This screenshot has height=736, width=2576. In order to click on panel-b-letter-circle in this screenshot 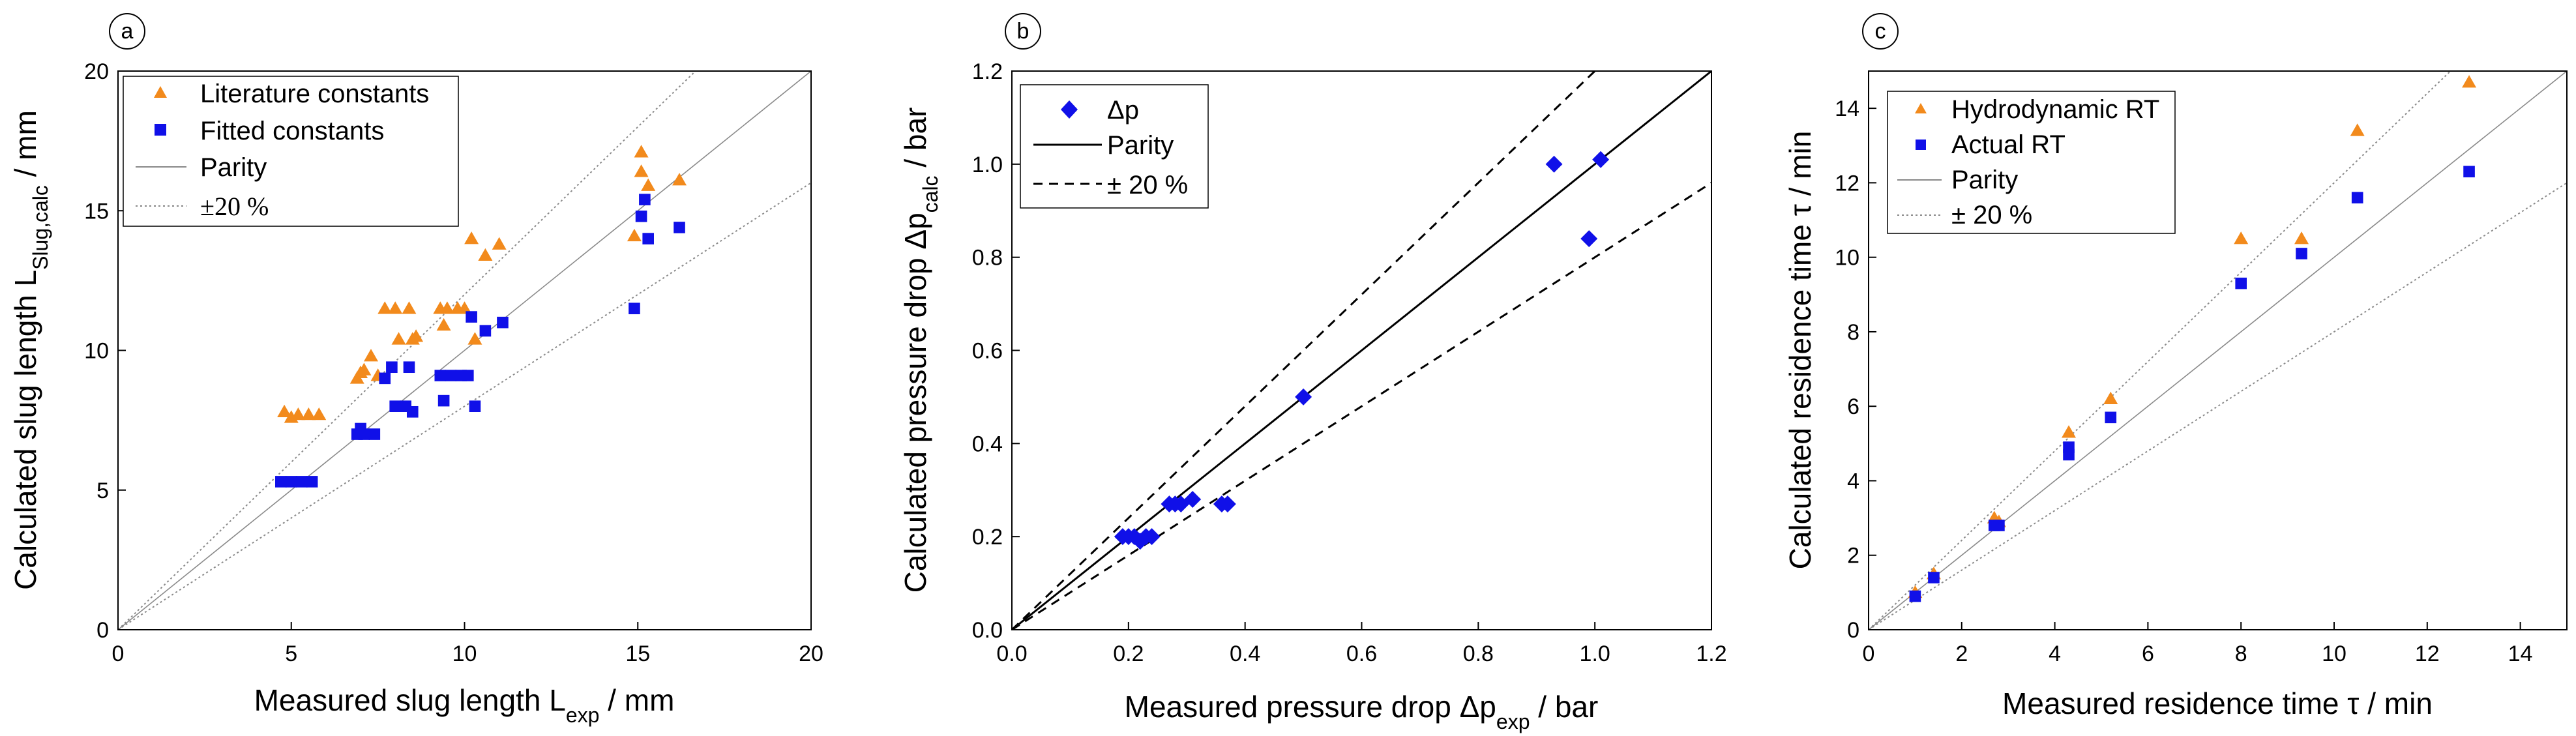, I will do `click(1023, 32)`.